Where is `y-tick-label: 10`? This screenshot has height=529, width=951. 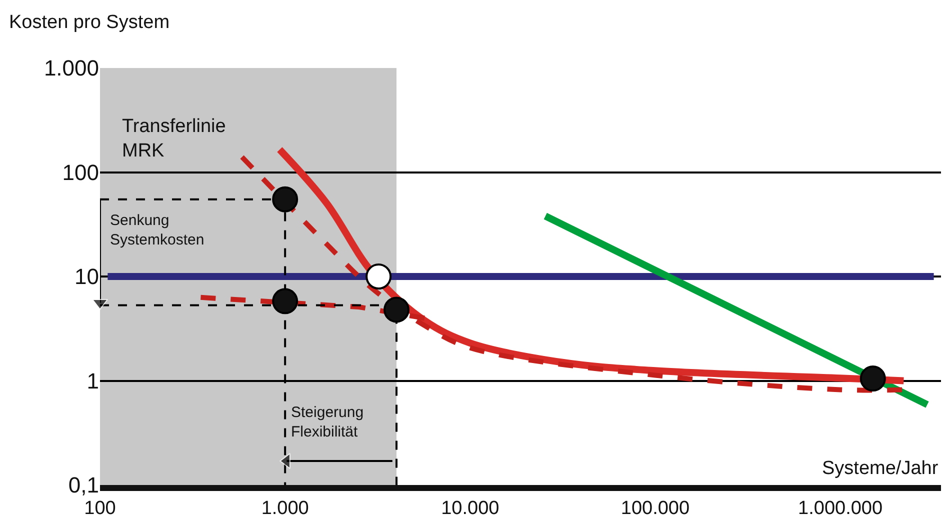 y-tick-label: 10 is located at coordinates (86, 277).